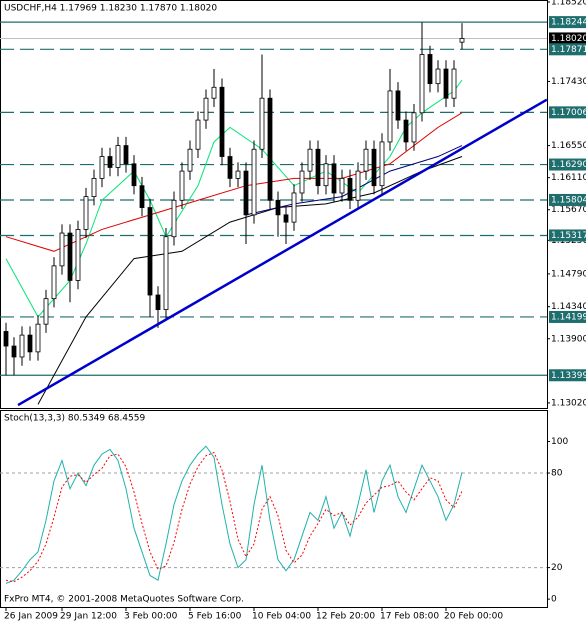 The width and height of the screenshot is (586, 627). I want to click on x-tick-label: 29 Jan 12:00, so click(88, 617).